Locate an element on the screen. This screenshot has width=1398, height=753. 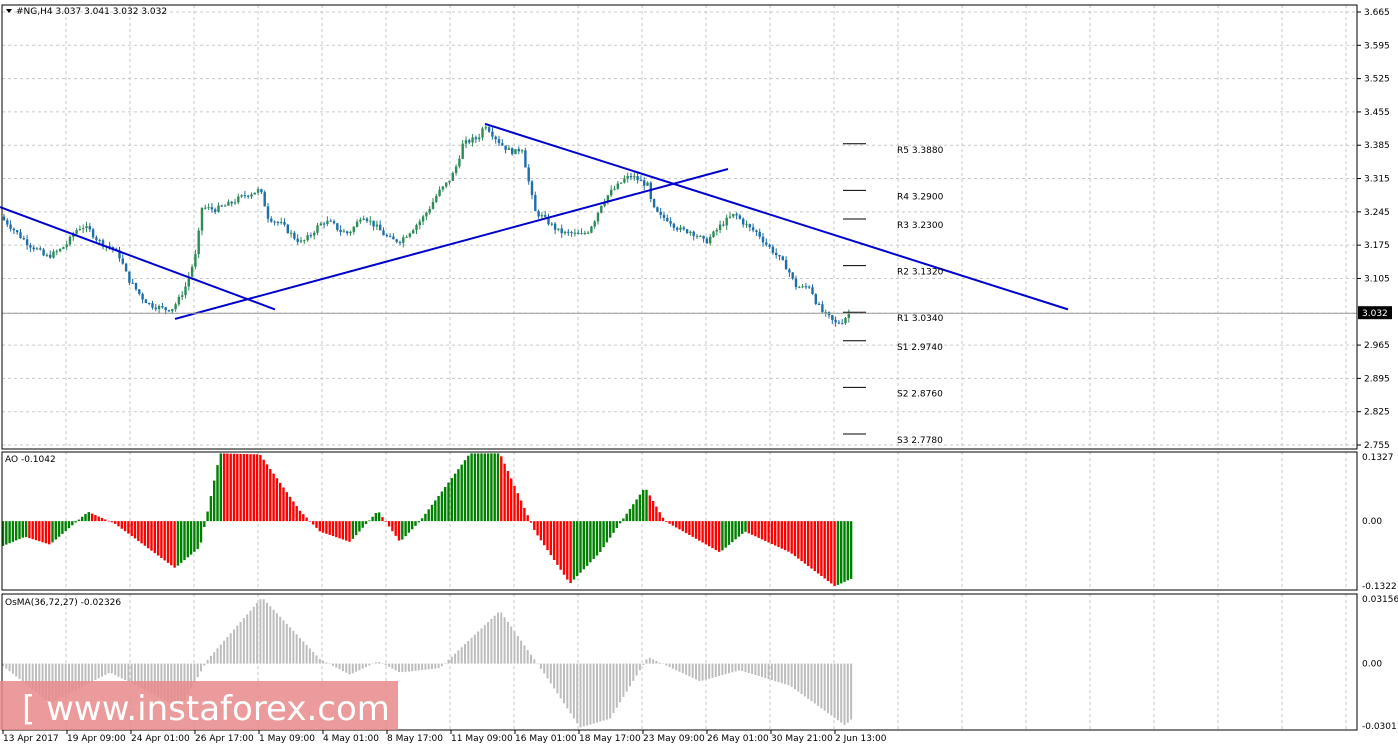
time-label: 16 May 01:00 is located at coordinates (546, 739).